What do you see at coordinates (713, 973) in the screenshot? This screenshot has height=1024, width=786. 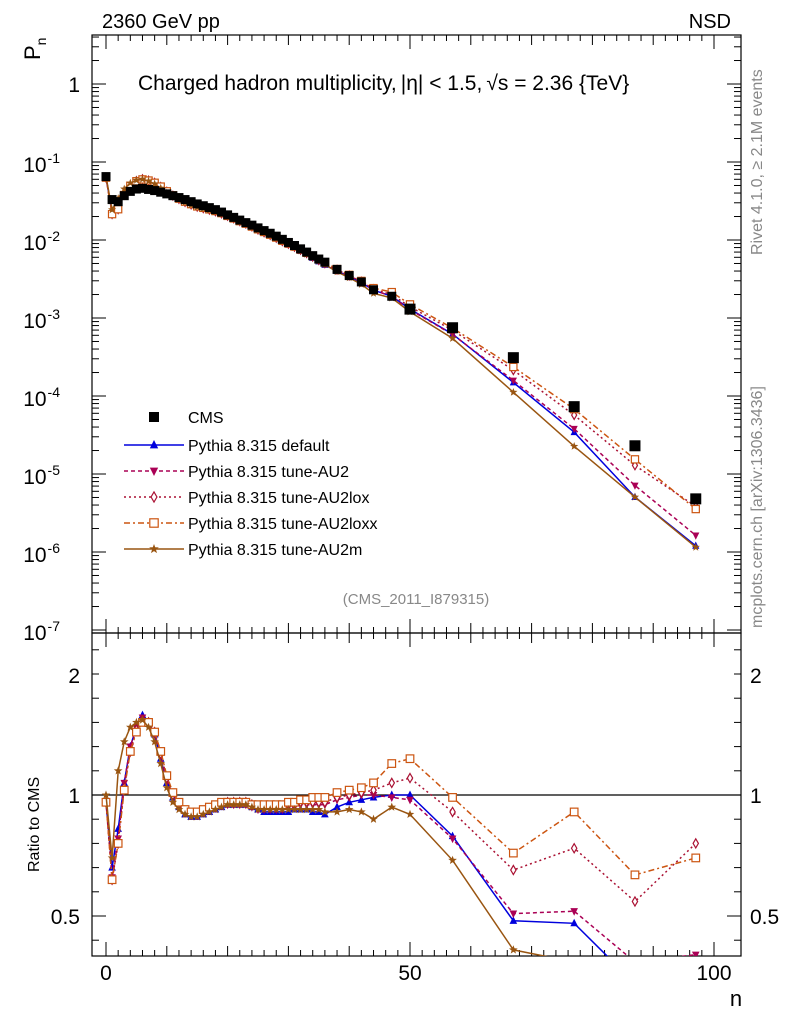 I see `x-tick-label-100: 100` at bounding box center [713, 973].